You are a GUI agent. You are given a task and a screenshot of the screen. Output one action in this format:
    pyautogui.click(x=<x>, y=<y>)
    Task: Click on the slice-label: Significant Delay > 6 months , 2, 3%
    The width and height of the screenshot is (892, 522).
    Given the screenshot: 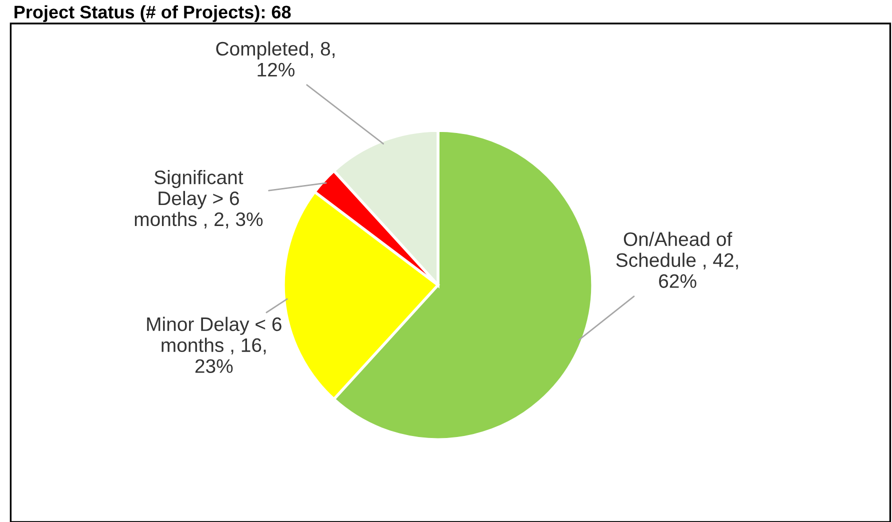 What is the action you would take?
    pyautogui.click(x=198, y=199)
    